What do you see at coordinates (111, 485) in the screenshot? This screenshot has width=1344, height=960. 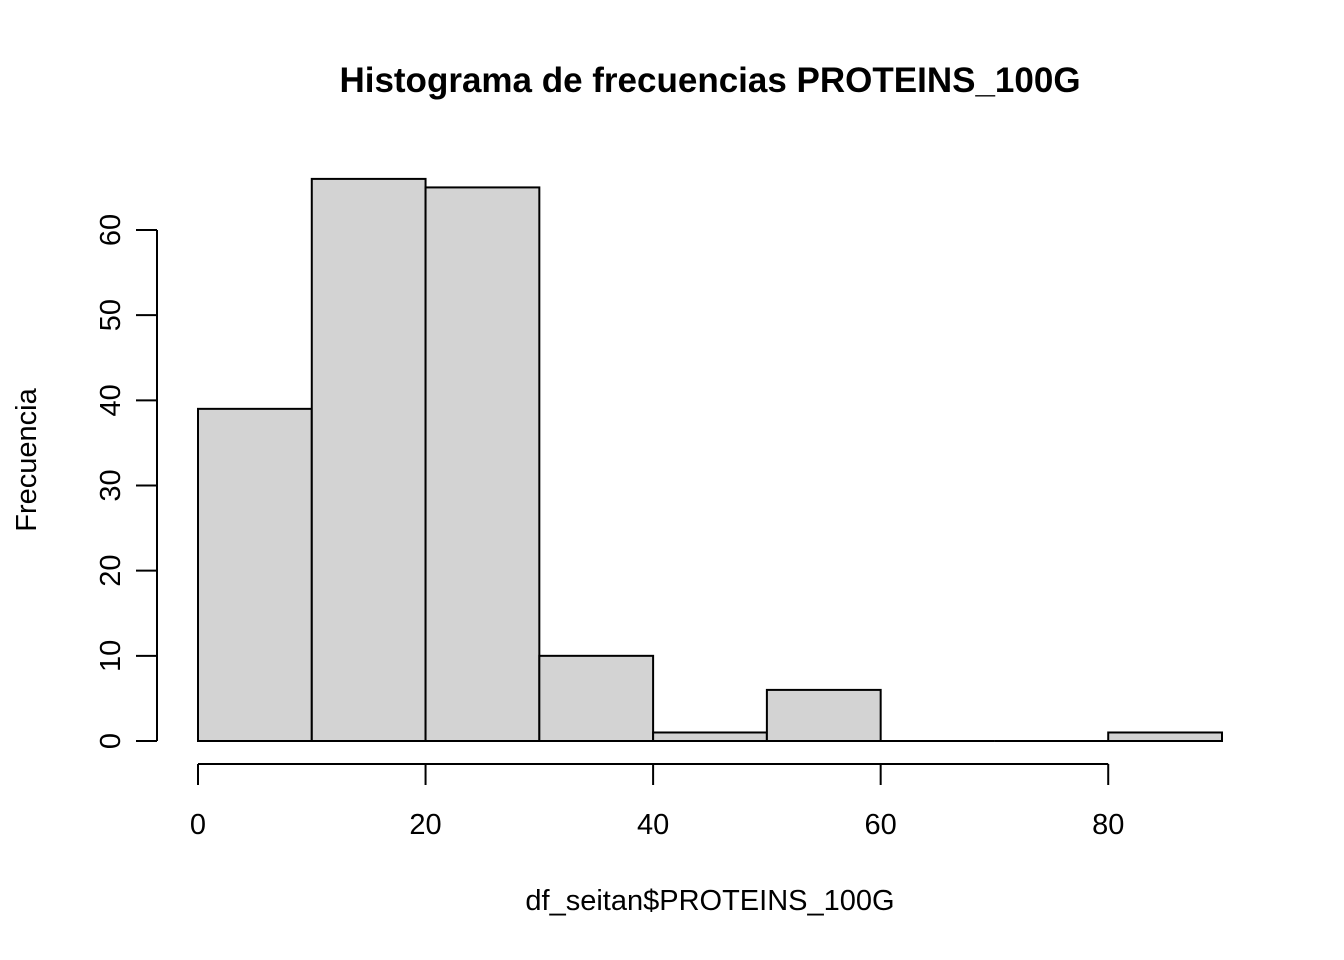 I see `y-tick-label-30: 30` at bounding box center [111, 485].